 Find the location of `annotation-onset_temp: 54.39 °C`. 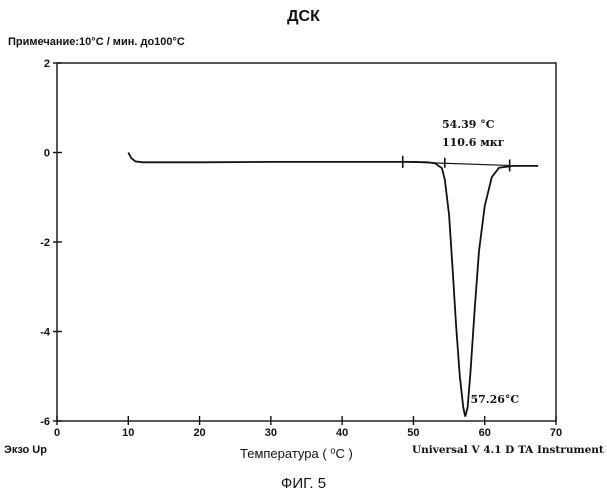

annotation-onset_temp: 54.39 °C is located at coordinates (468, 124).